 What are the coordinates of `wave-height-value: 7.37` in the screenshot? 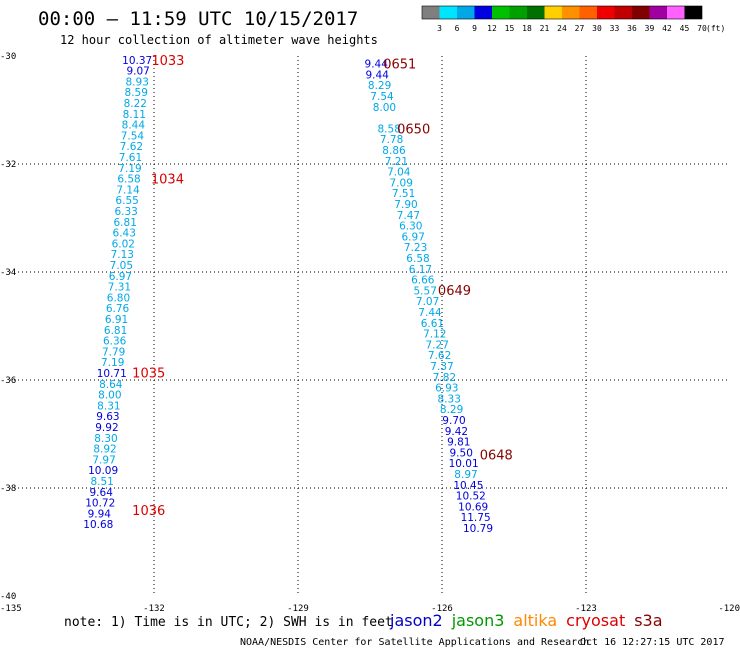 It's located at (441, 367).